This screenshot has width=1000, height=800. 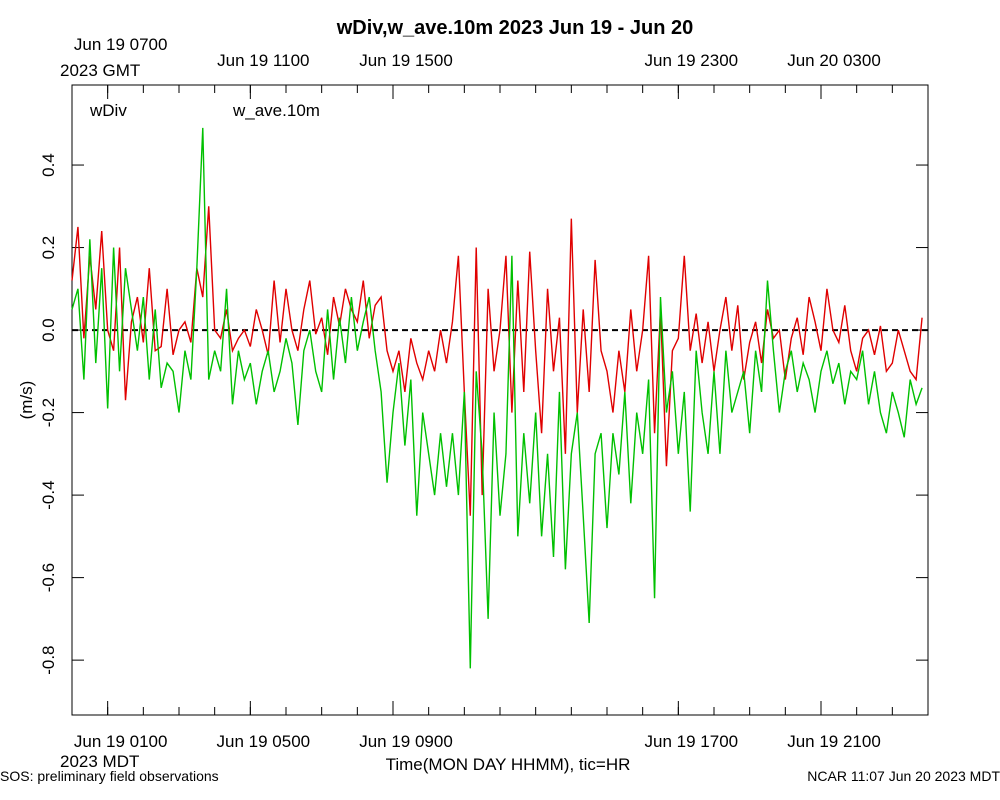 What do you see at coordinates (276, 110) in the screenshot?
I see `legend-entry: w_ave.10m` at bounding box center [276, 110].